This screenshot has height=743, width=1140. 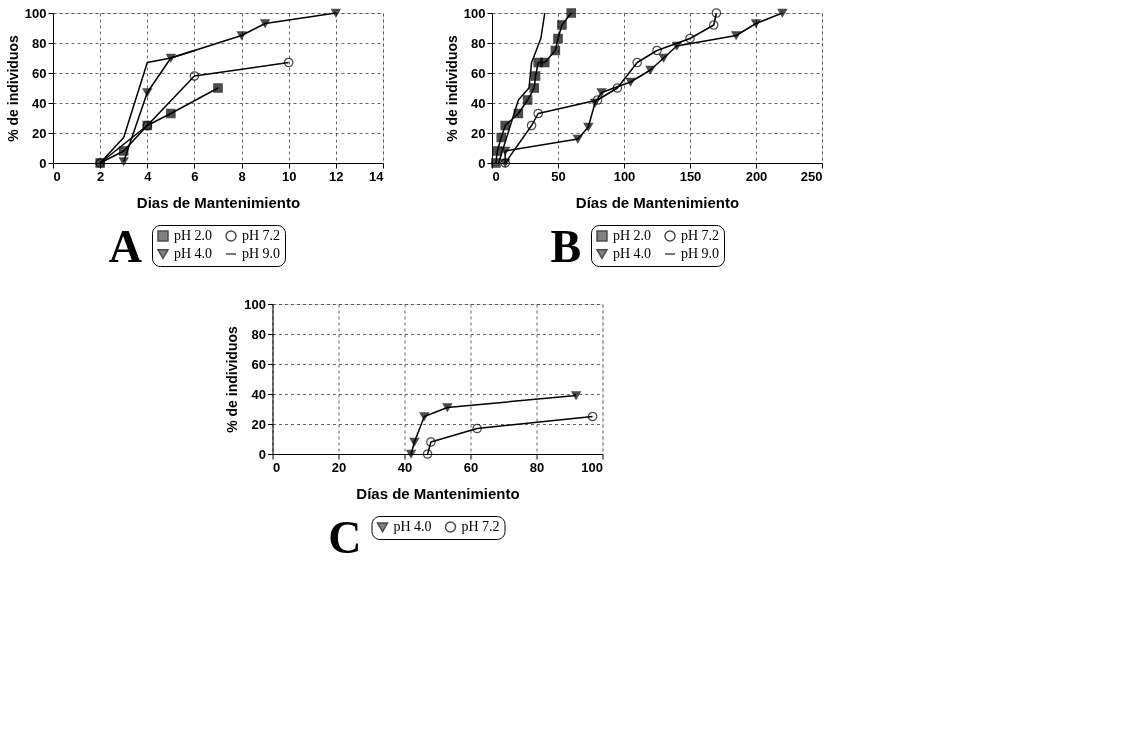 I want to click on x-tick-label: 40, so click(x=405, y=467).